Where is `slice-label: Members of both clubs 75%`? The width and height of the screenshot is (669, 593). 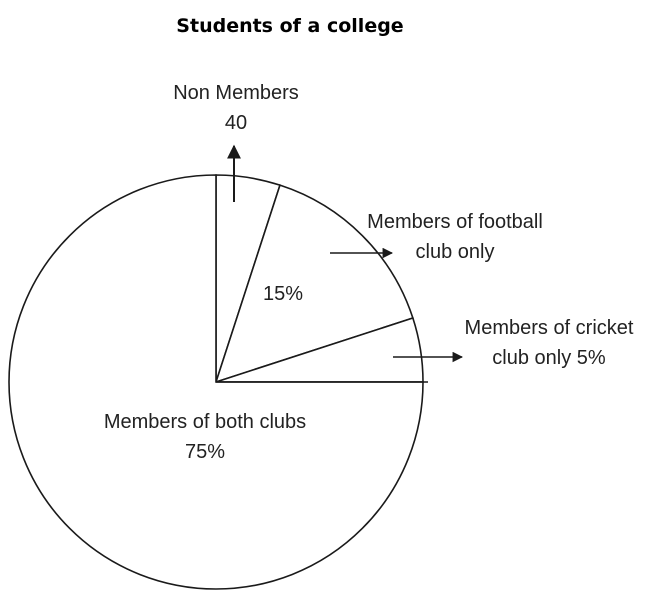 slice-label: Members of both clubs 75% is located at coordinates (205, 437).